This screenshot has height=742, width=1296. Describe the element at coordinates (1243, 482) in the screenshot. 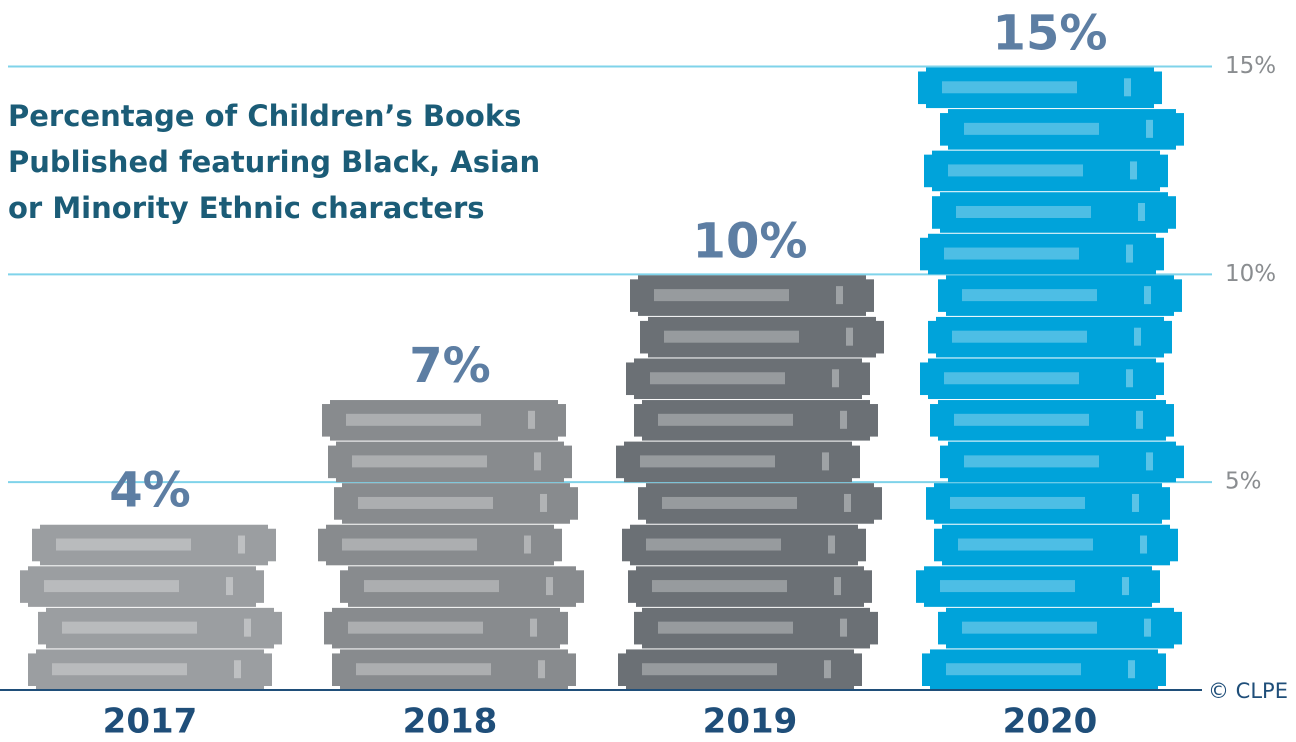

I see `y-tick-label: 5%` at that location.